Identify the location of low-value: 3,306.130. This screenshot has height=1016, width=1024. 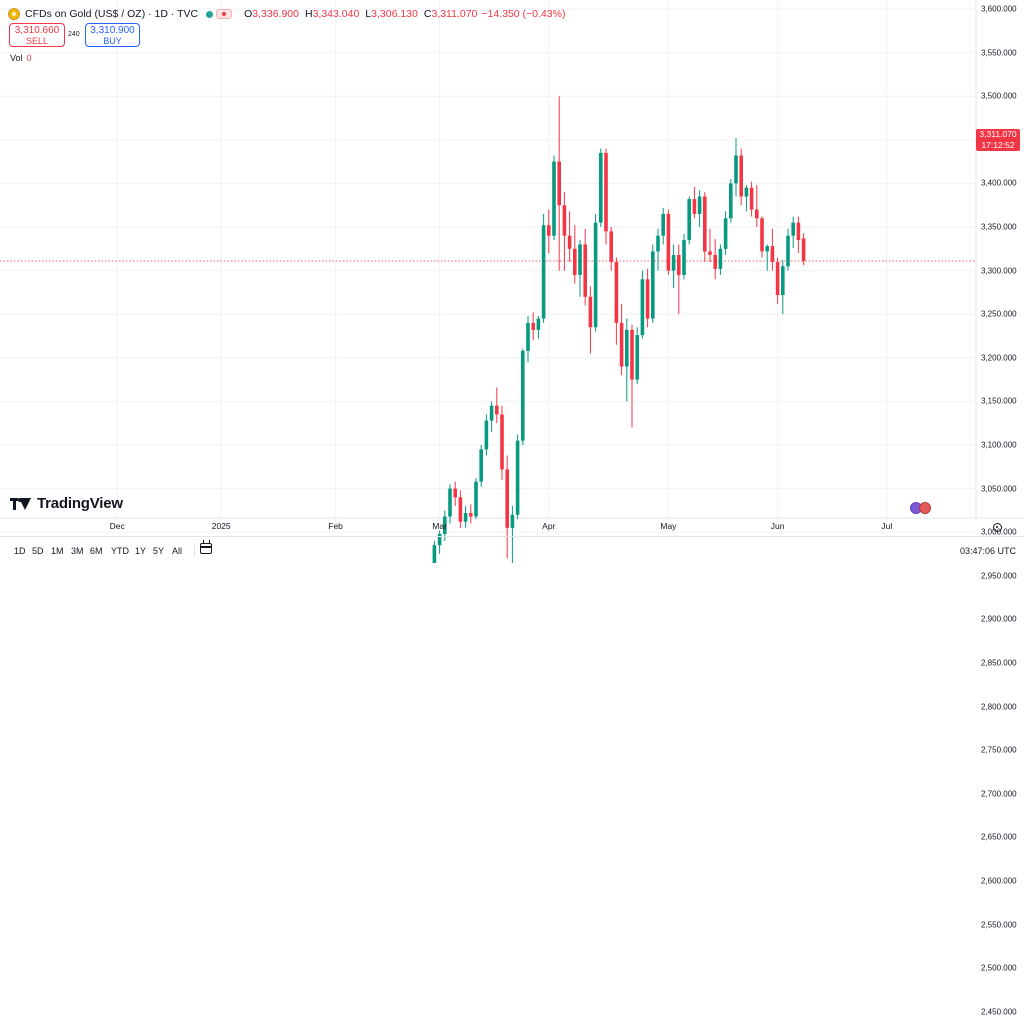
(394, 14).